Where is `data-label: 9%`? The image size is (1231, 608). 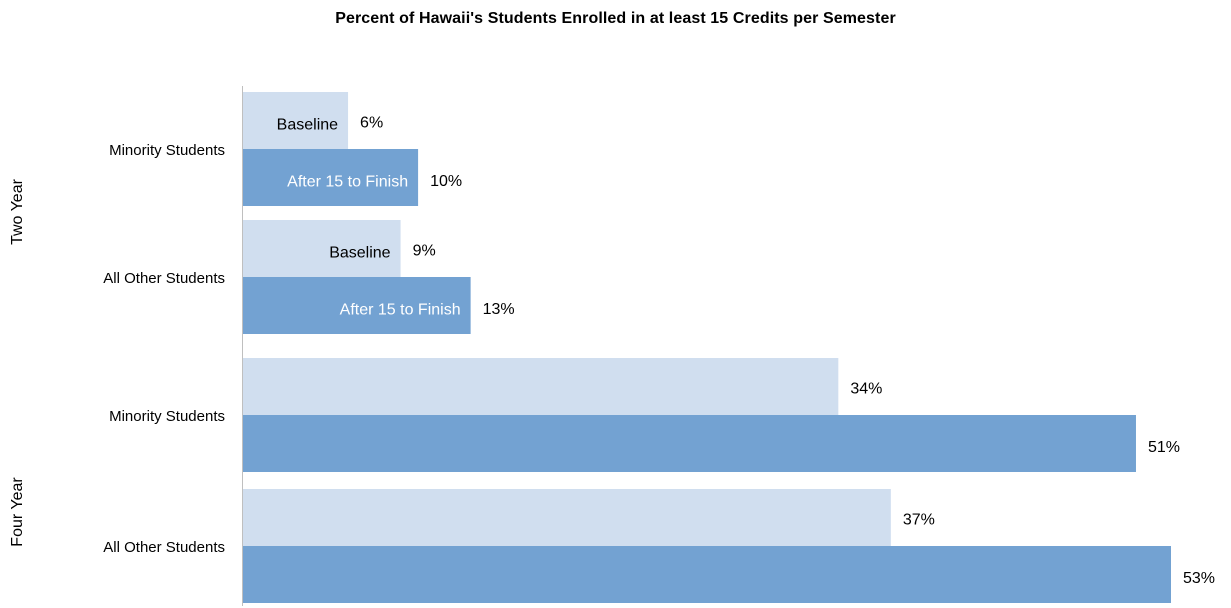
data-label: 9% is located at coordinates (424, 251).